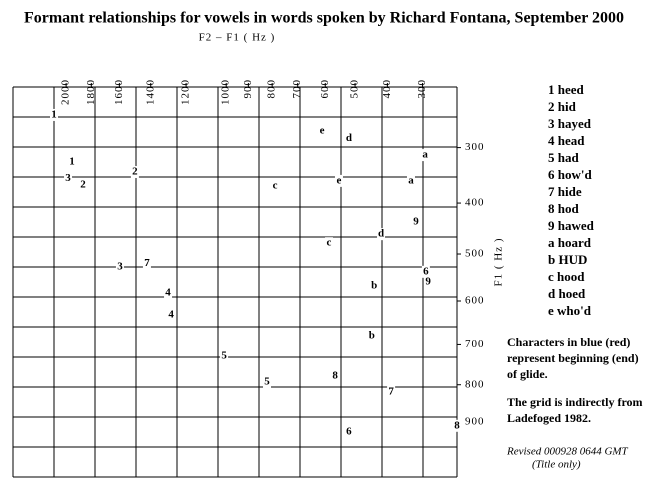  What do you see at coordinates (570, 242) in the screenshot?
I see `key-entry: a hoard` at bounding box center [570, 242].